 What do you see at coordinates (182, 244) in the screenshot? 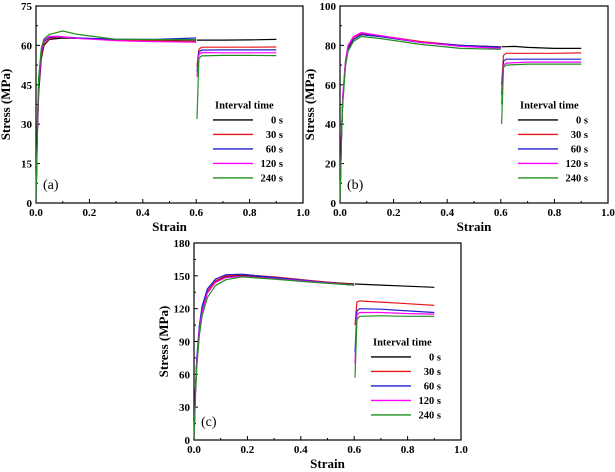
I see `y-tick-label: 180` at bounding box center [182, 244].